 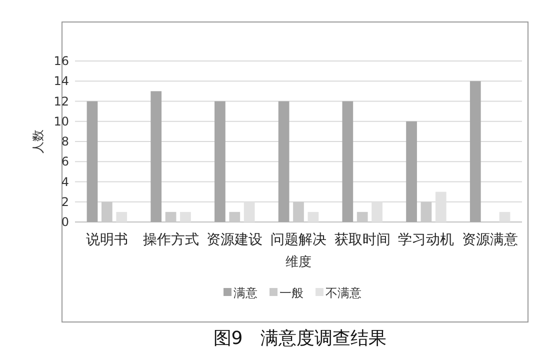 I want to click on y-tick-label: 14, so click(x=61, y=81).